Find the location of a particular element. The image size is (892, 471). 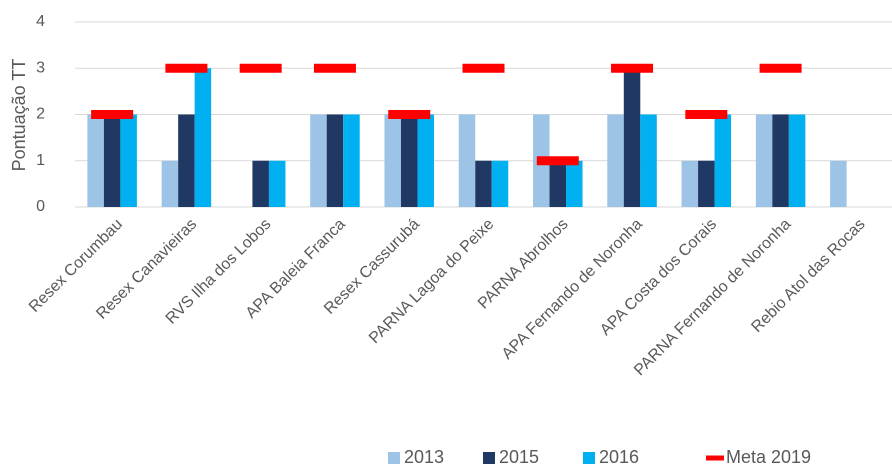

x-tick-label: PARNA Lagoa do Peixe is located at coordinates (431, 281).